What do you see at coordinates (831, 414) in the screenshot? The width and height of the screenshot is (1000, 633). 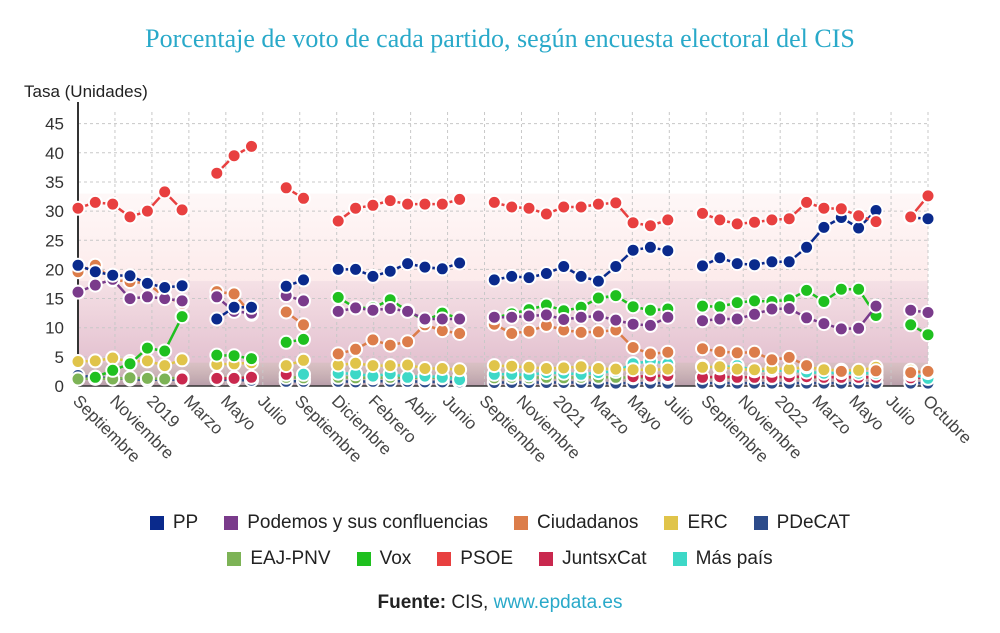 I see `x-tick-label: Marzo` at bounding box center [831, 414].